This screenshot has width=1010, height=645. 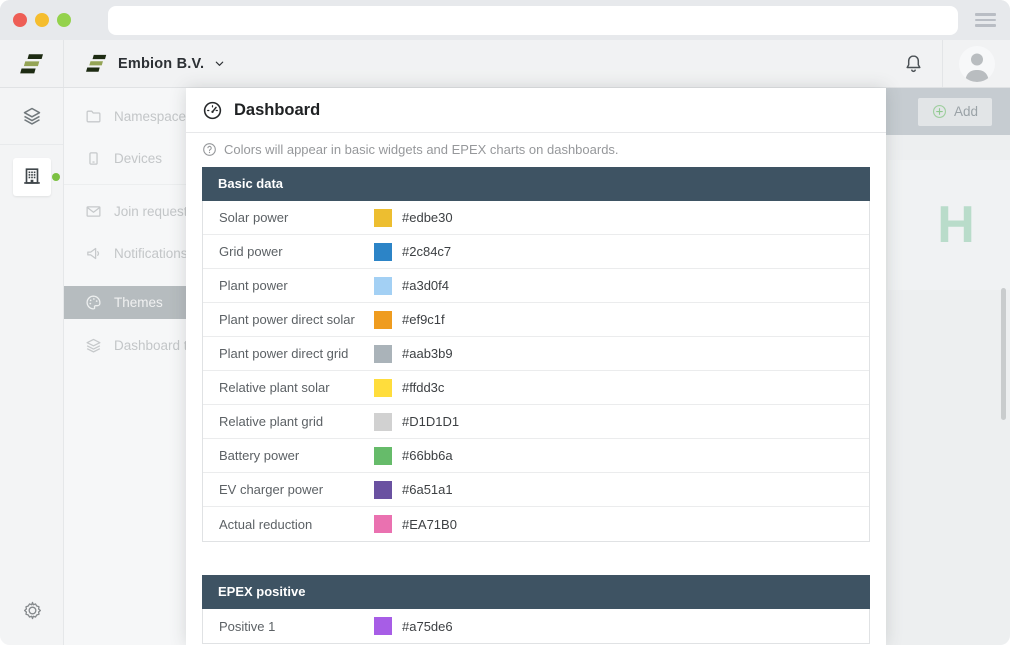 What do you see at coordinates (425, 285) in the screenshot?
I see `color-hex: #a3d0f4` at bounding box center [425, 285].